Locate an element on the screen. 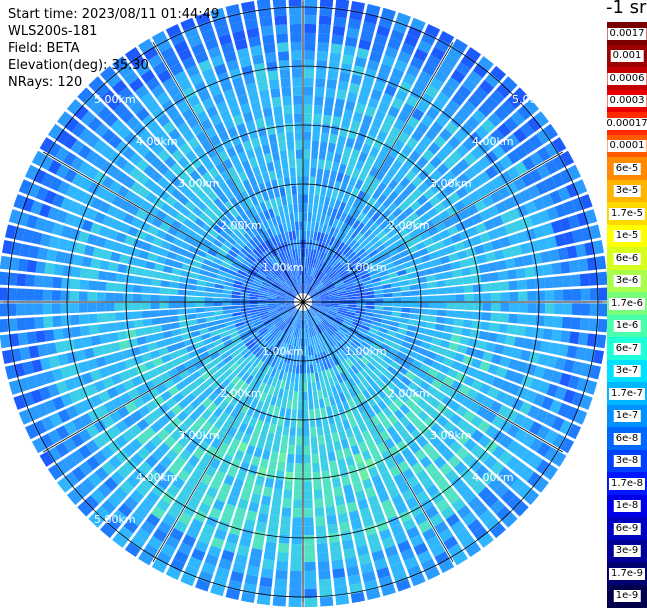 The image size is (647, 608). colorbar-cell: 1.7e-6 is located at coordinates (627, 303).